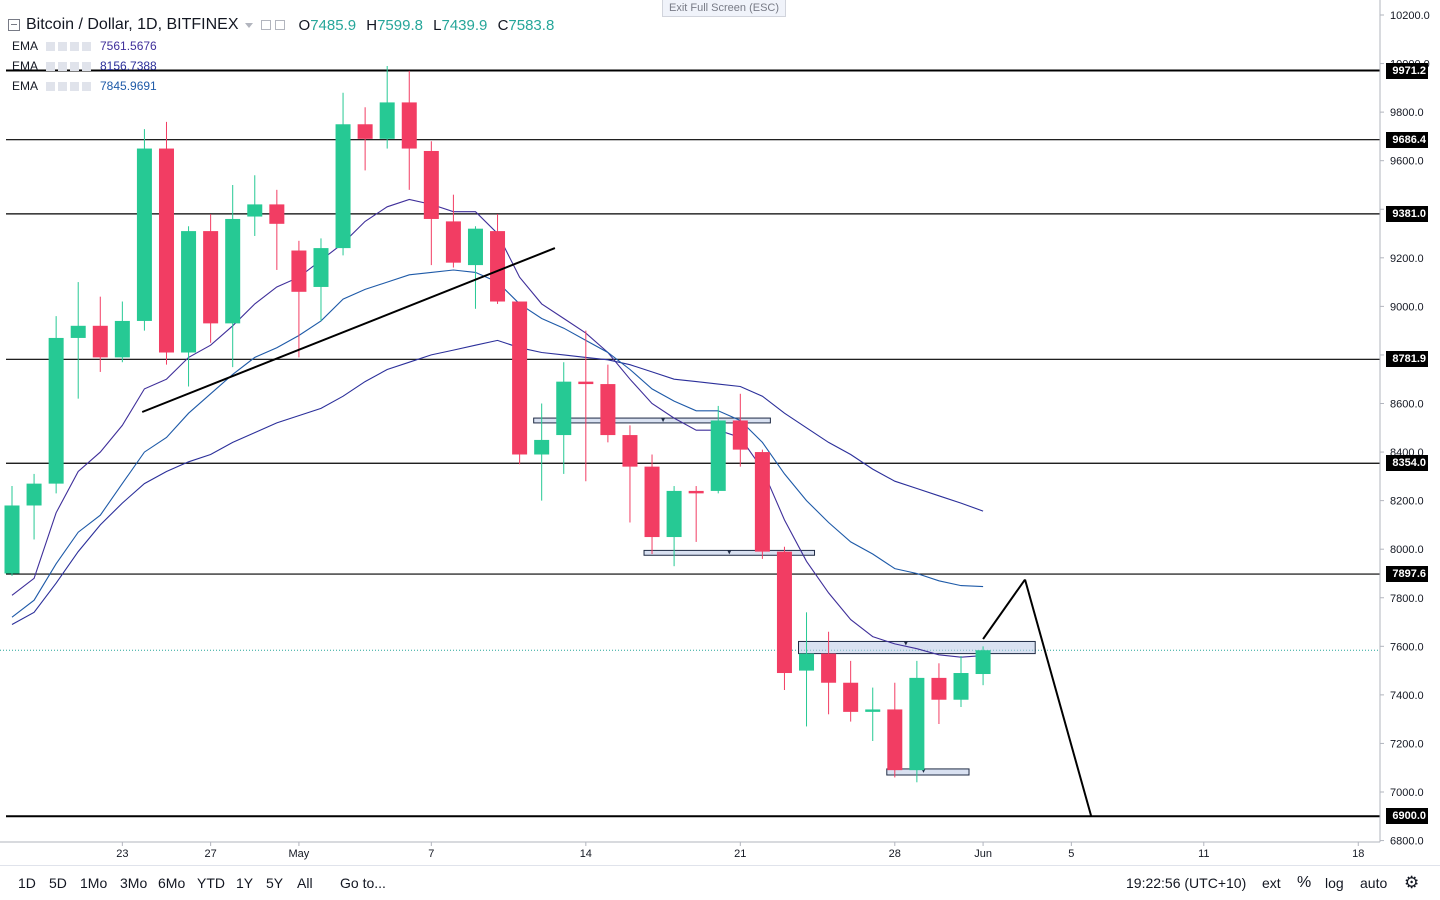 The width and height of the screenshot is (1440, 900). I want to click on price-level-tag: 8354.0, so click(1407, 463).